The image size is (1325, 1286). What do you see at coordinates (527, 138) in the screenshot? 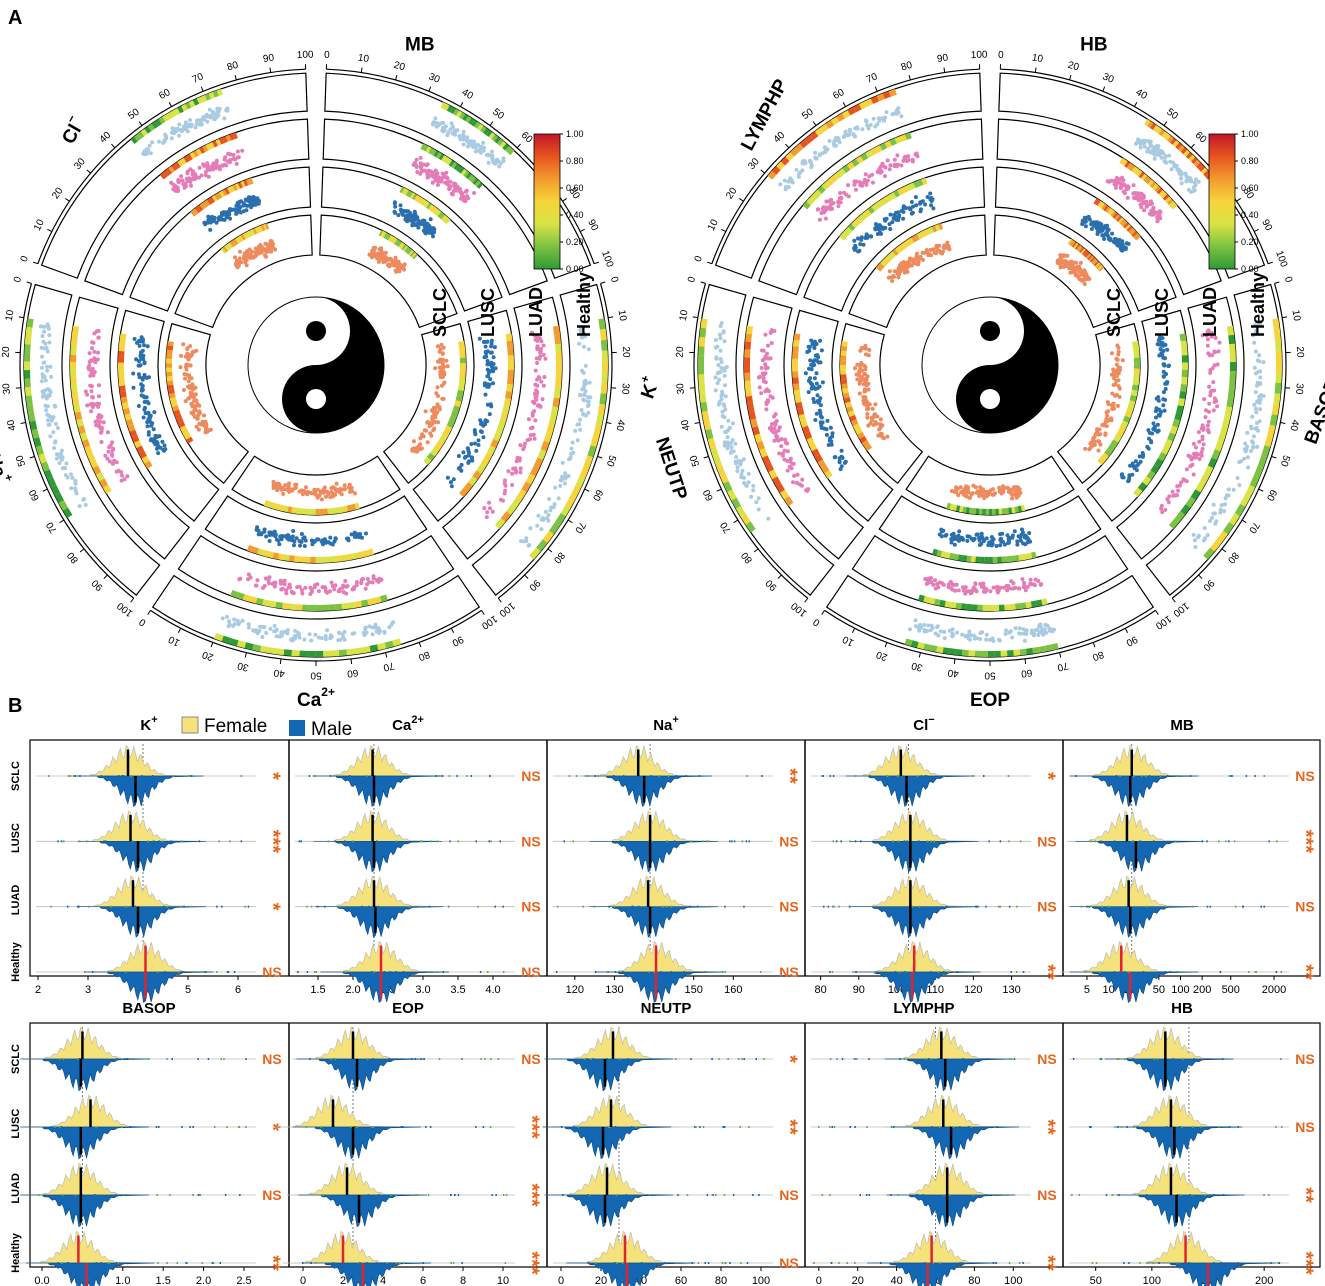
I see `axis-tick-label: 60` at bounding box center [527, 138].